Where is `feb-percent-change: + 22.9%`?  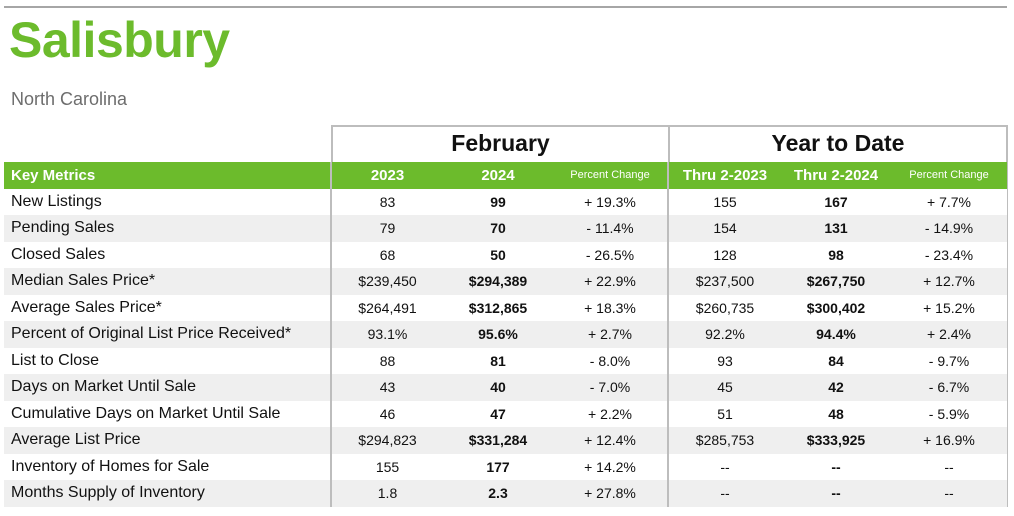
feb-percent-change: + 22.9% is located at coordinates (610, 281).